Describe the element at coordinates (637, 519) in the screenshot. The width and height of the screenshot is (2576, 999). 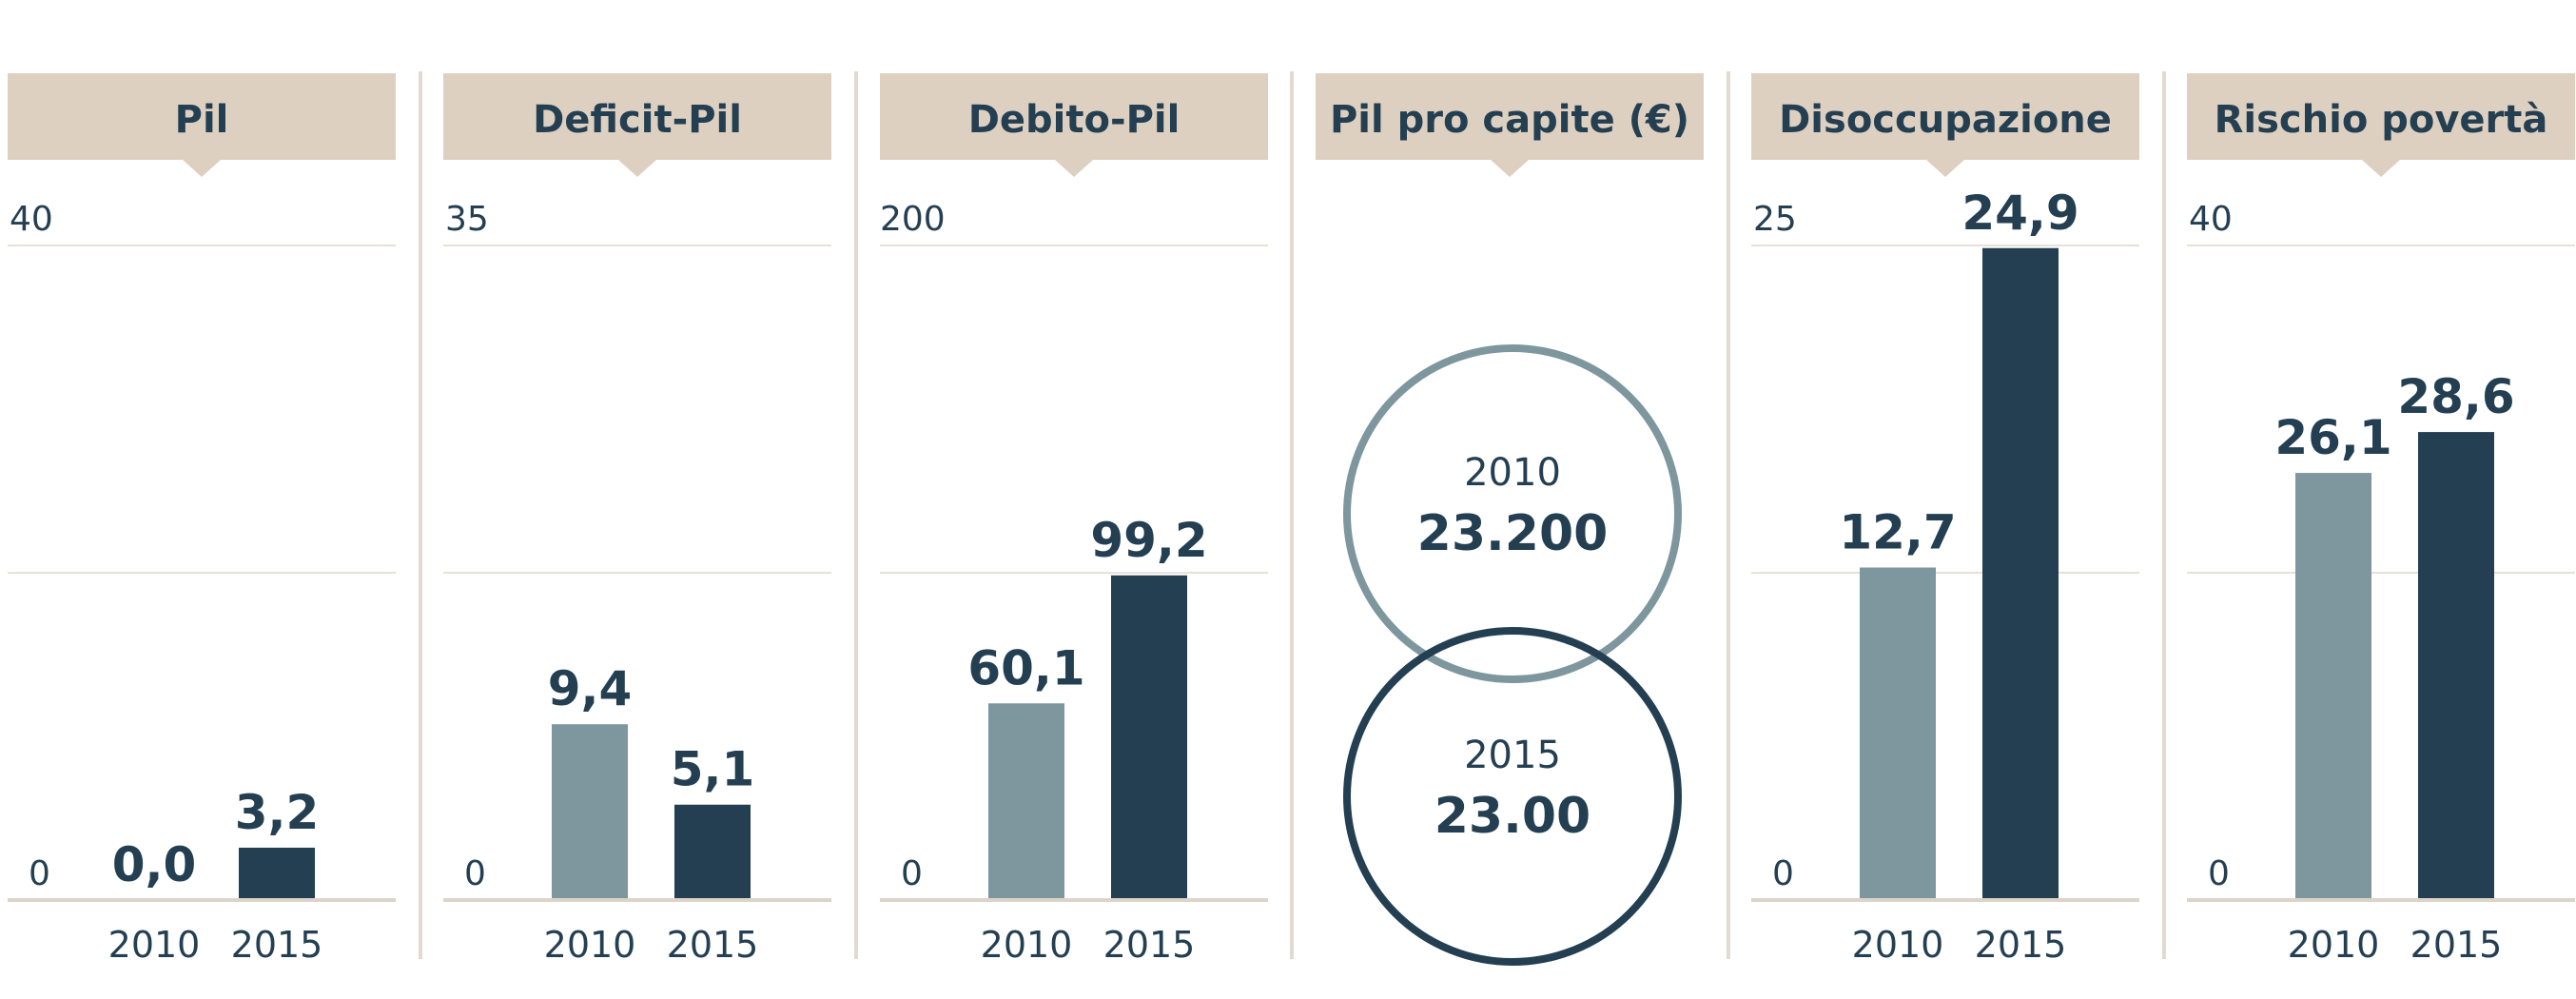
I see `panel-2: Deficit-Pil 35 0 9,4 2010 5,1 2015` at that location.